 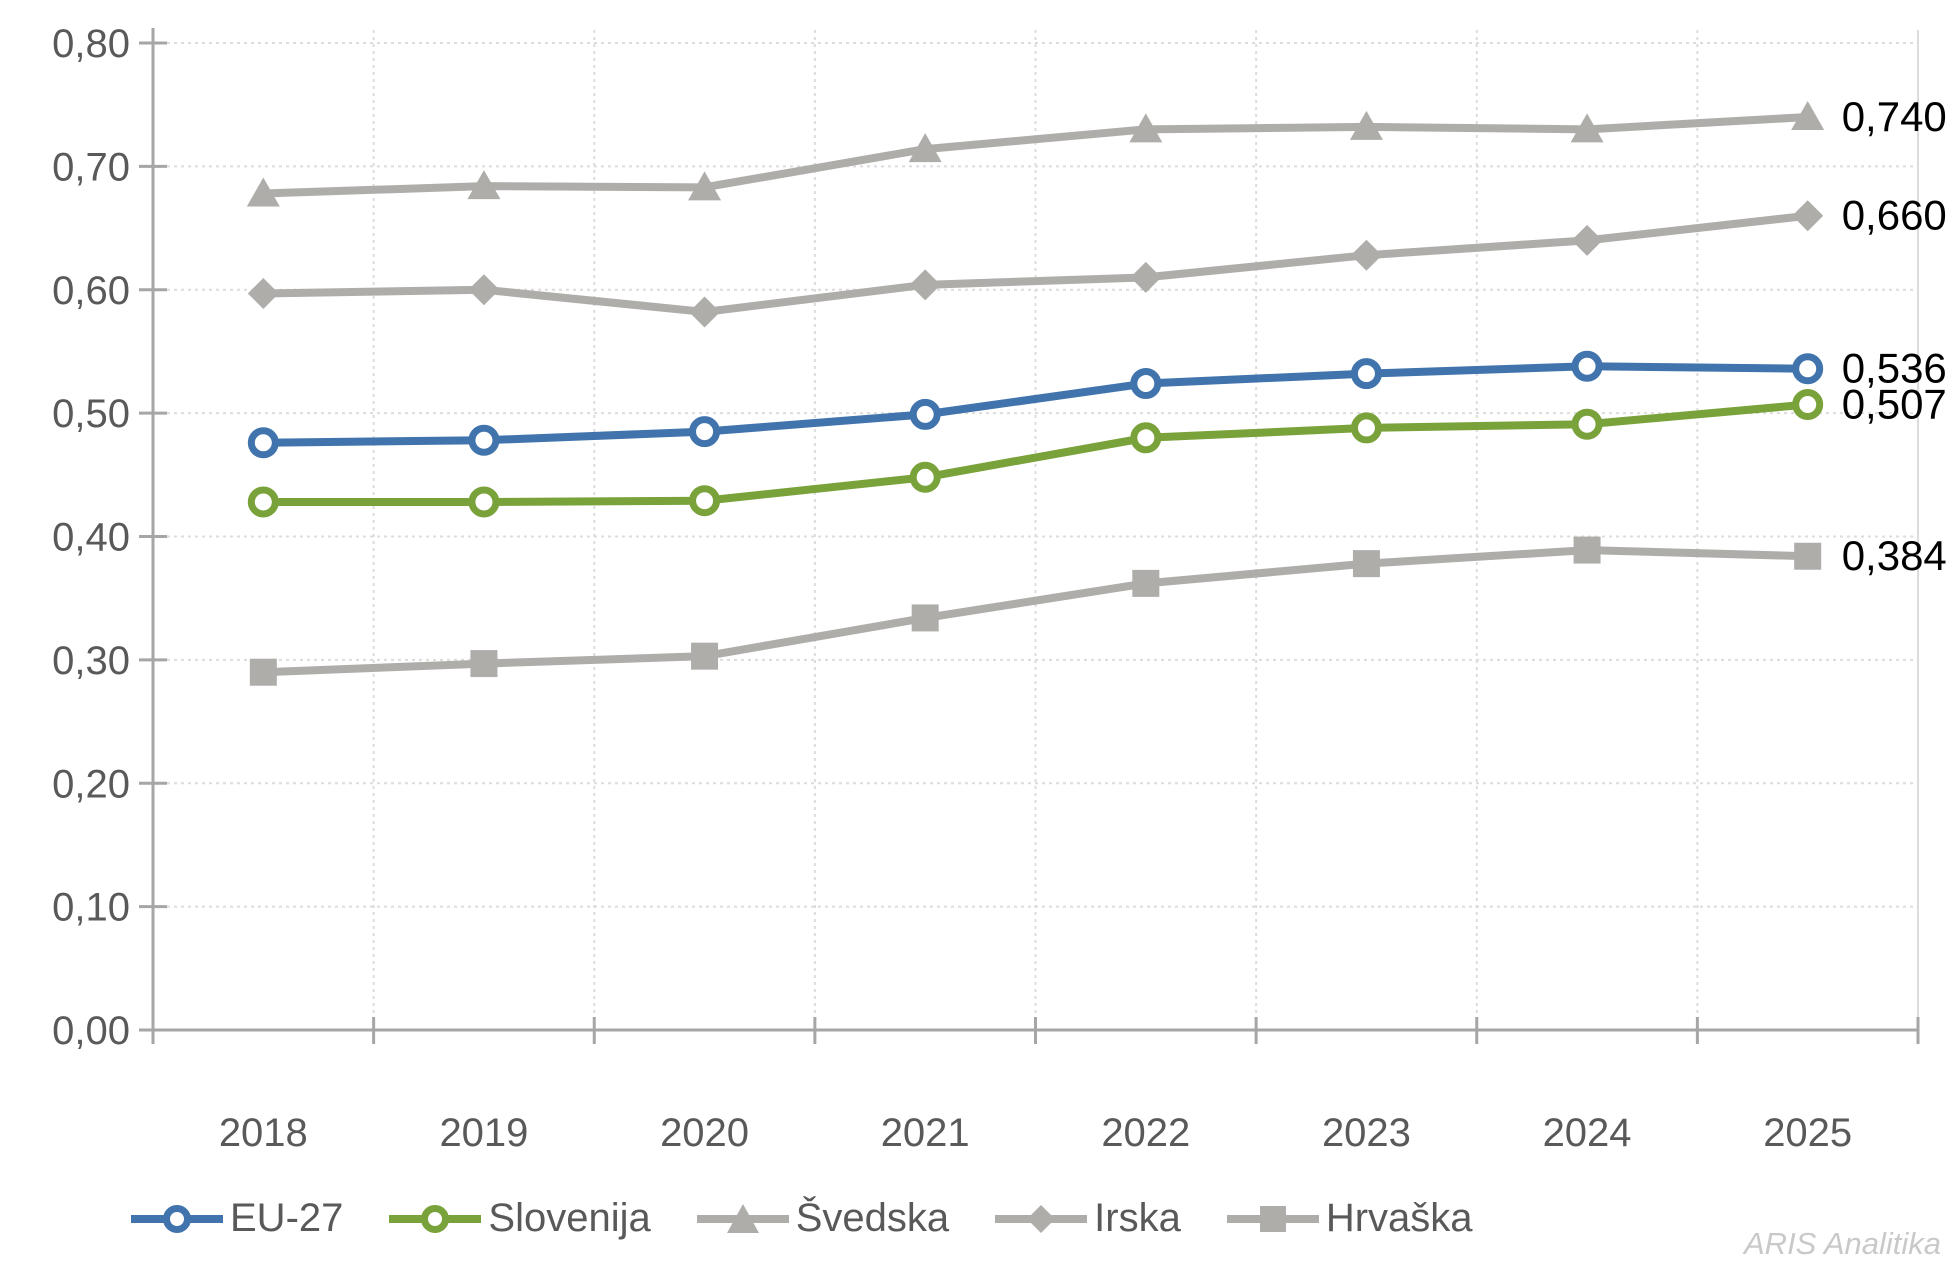 I want to click on svg-text: 0,40, so click(x=91, y=538).